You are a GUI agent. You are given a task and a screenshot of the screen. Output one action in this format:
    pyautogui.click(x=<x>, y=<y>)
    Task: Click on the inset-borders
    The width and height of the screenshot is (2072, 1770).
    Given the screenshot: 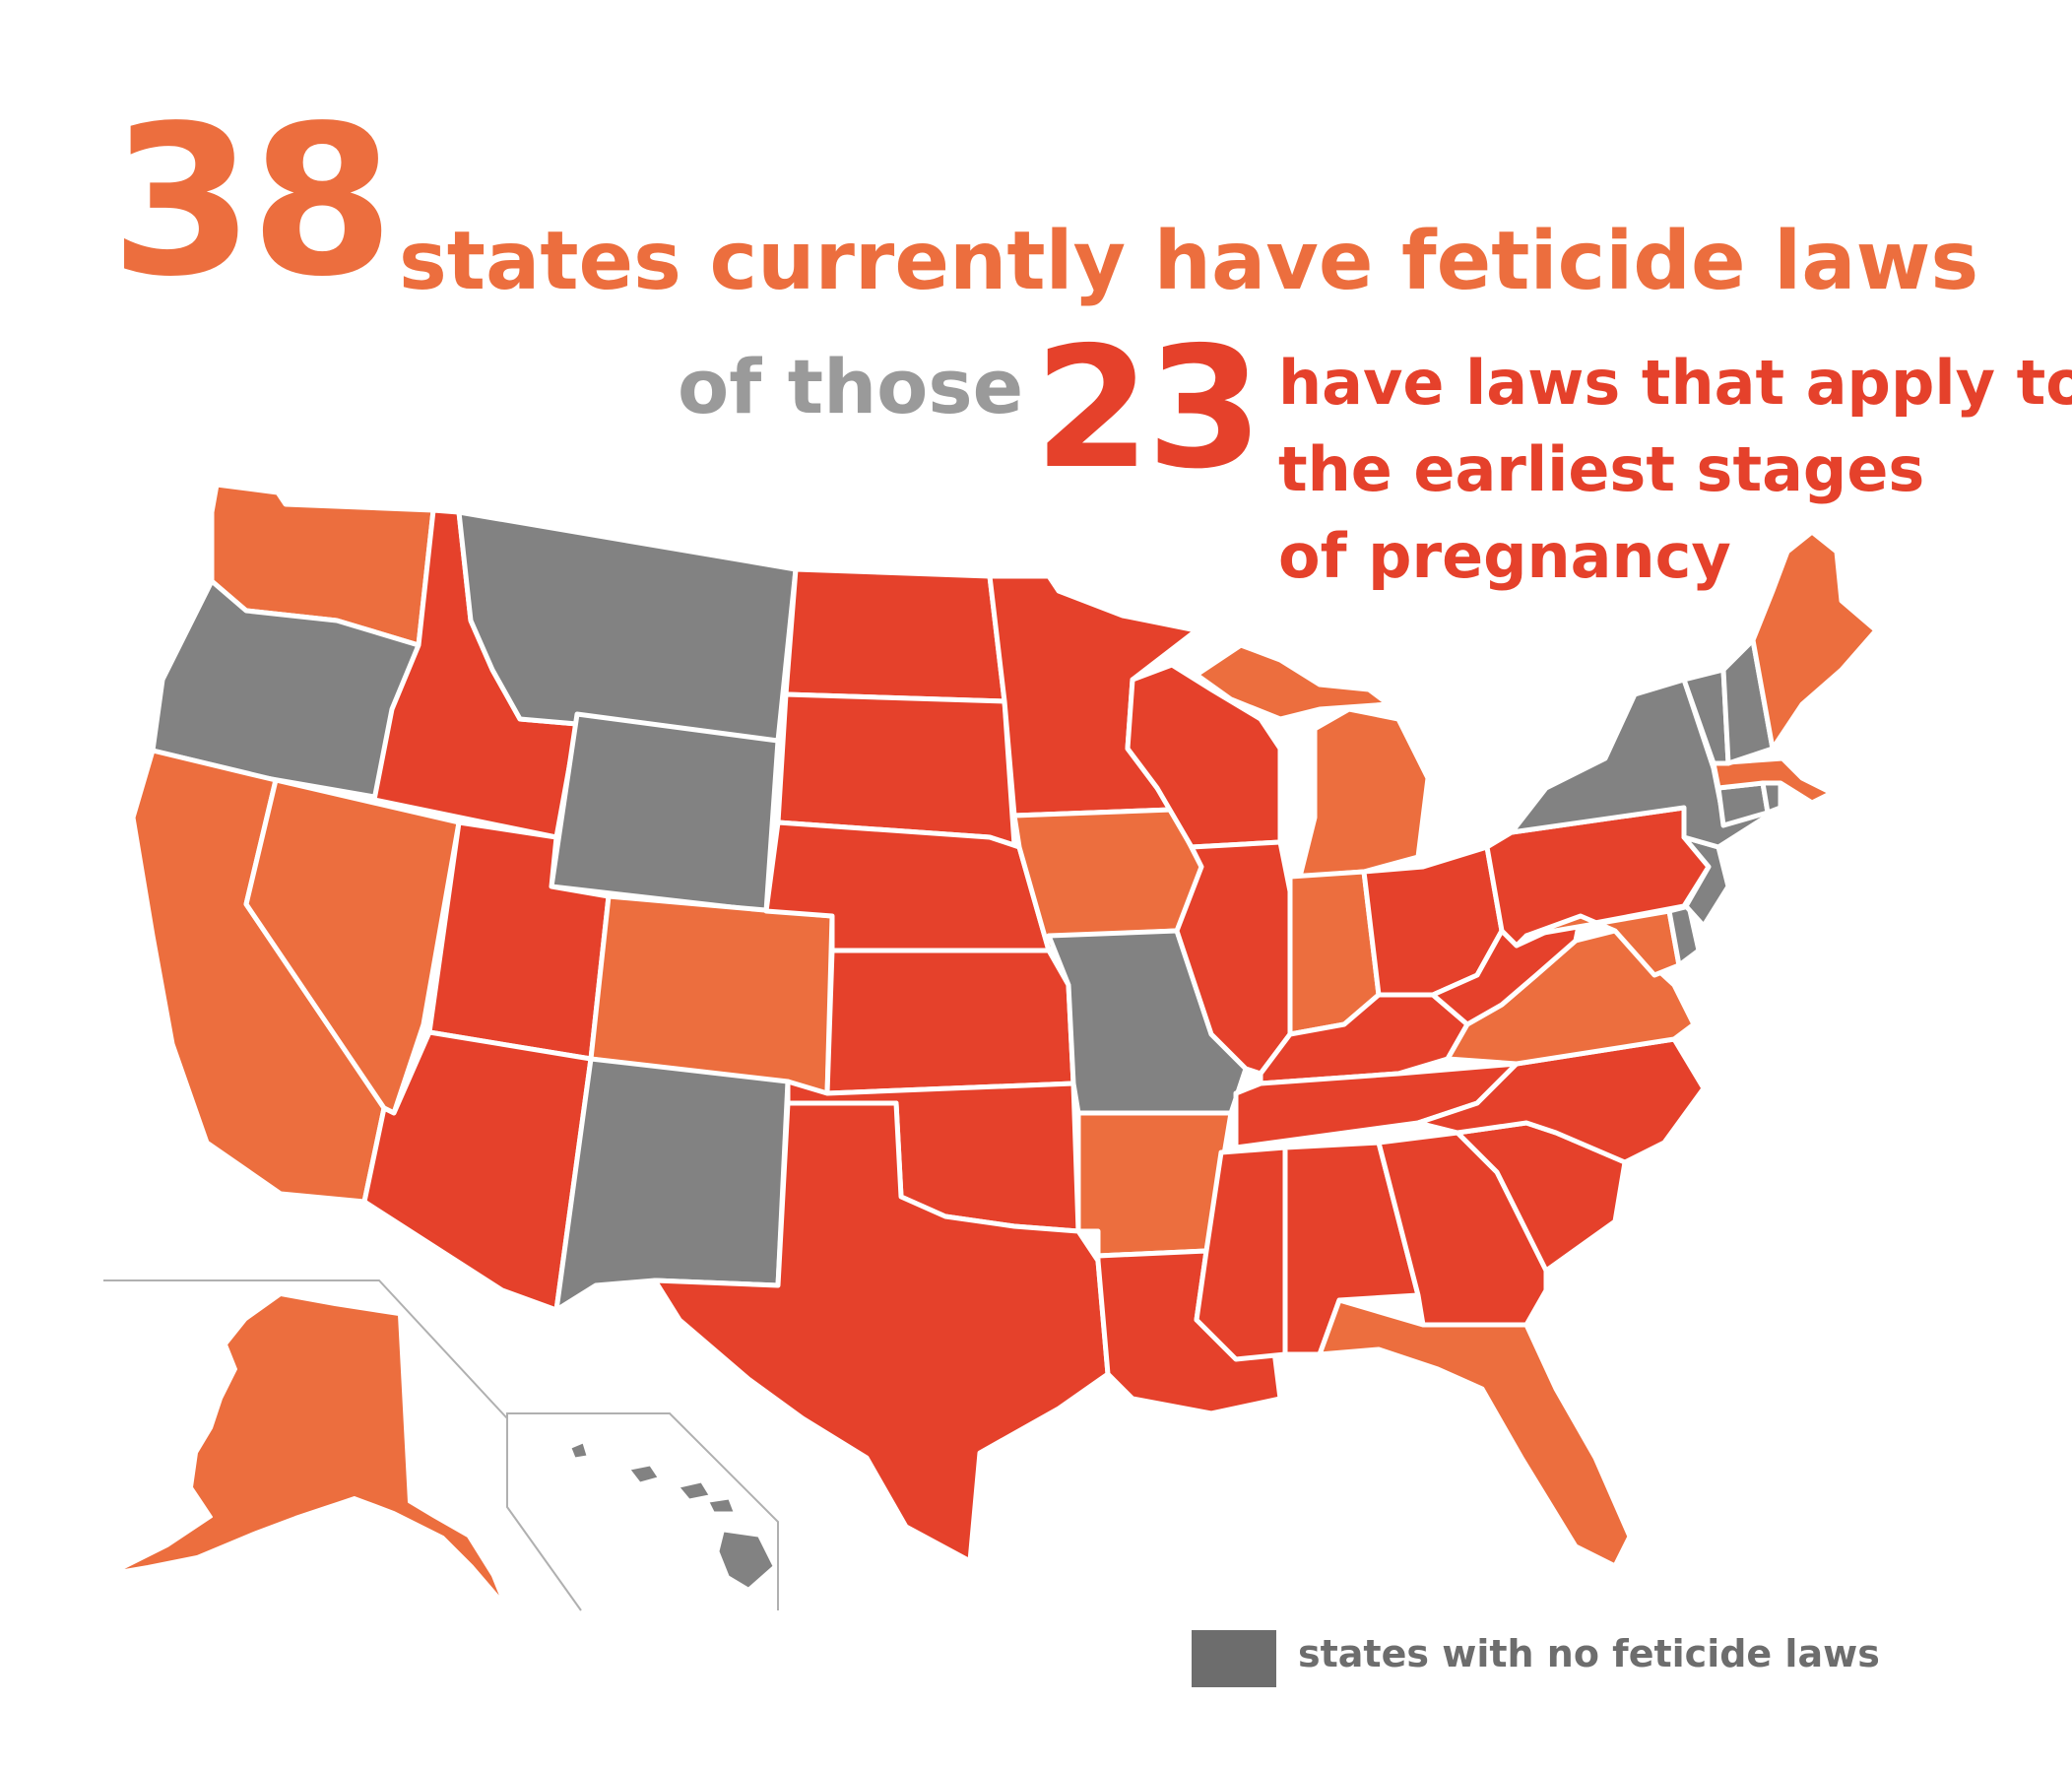 What is the action you would take?
    pyautogui.click(x=441, y=1445)
    